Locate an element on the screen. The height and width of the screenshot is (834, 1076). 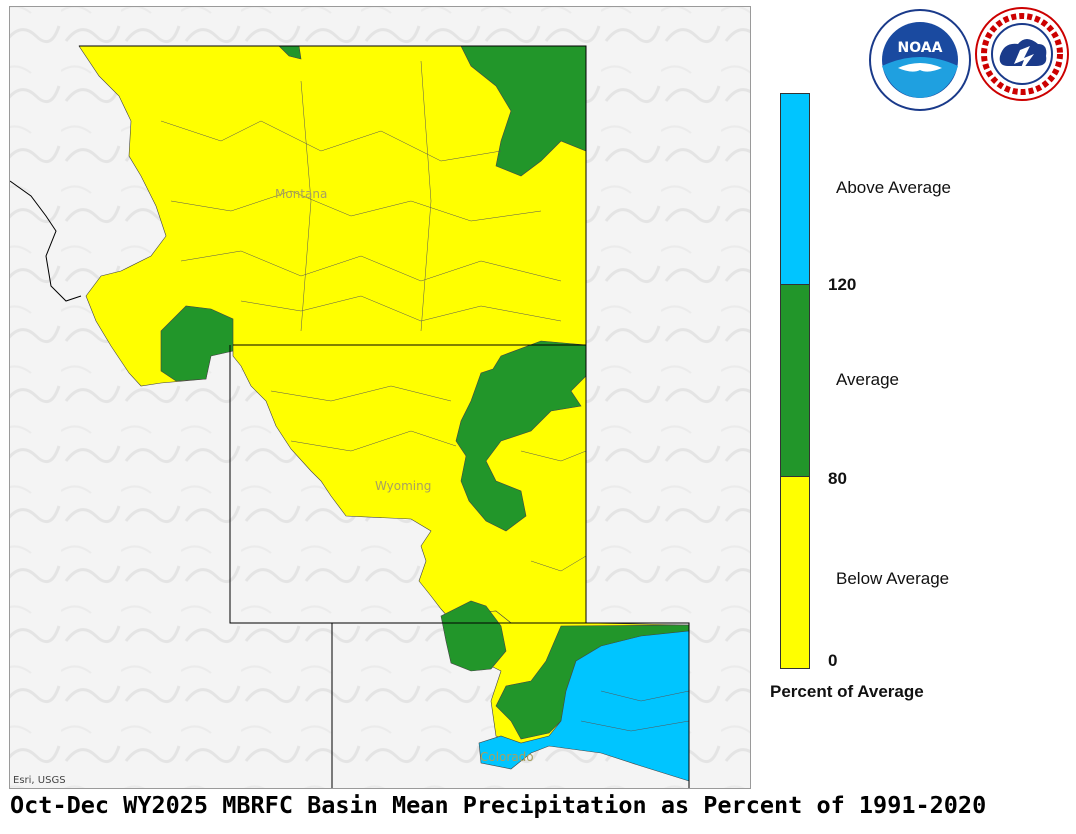
state-label-colorado: Colorado is located at coordinates (507, 757).